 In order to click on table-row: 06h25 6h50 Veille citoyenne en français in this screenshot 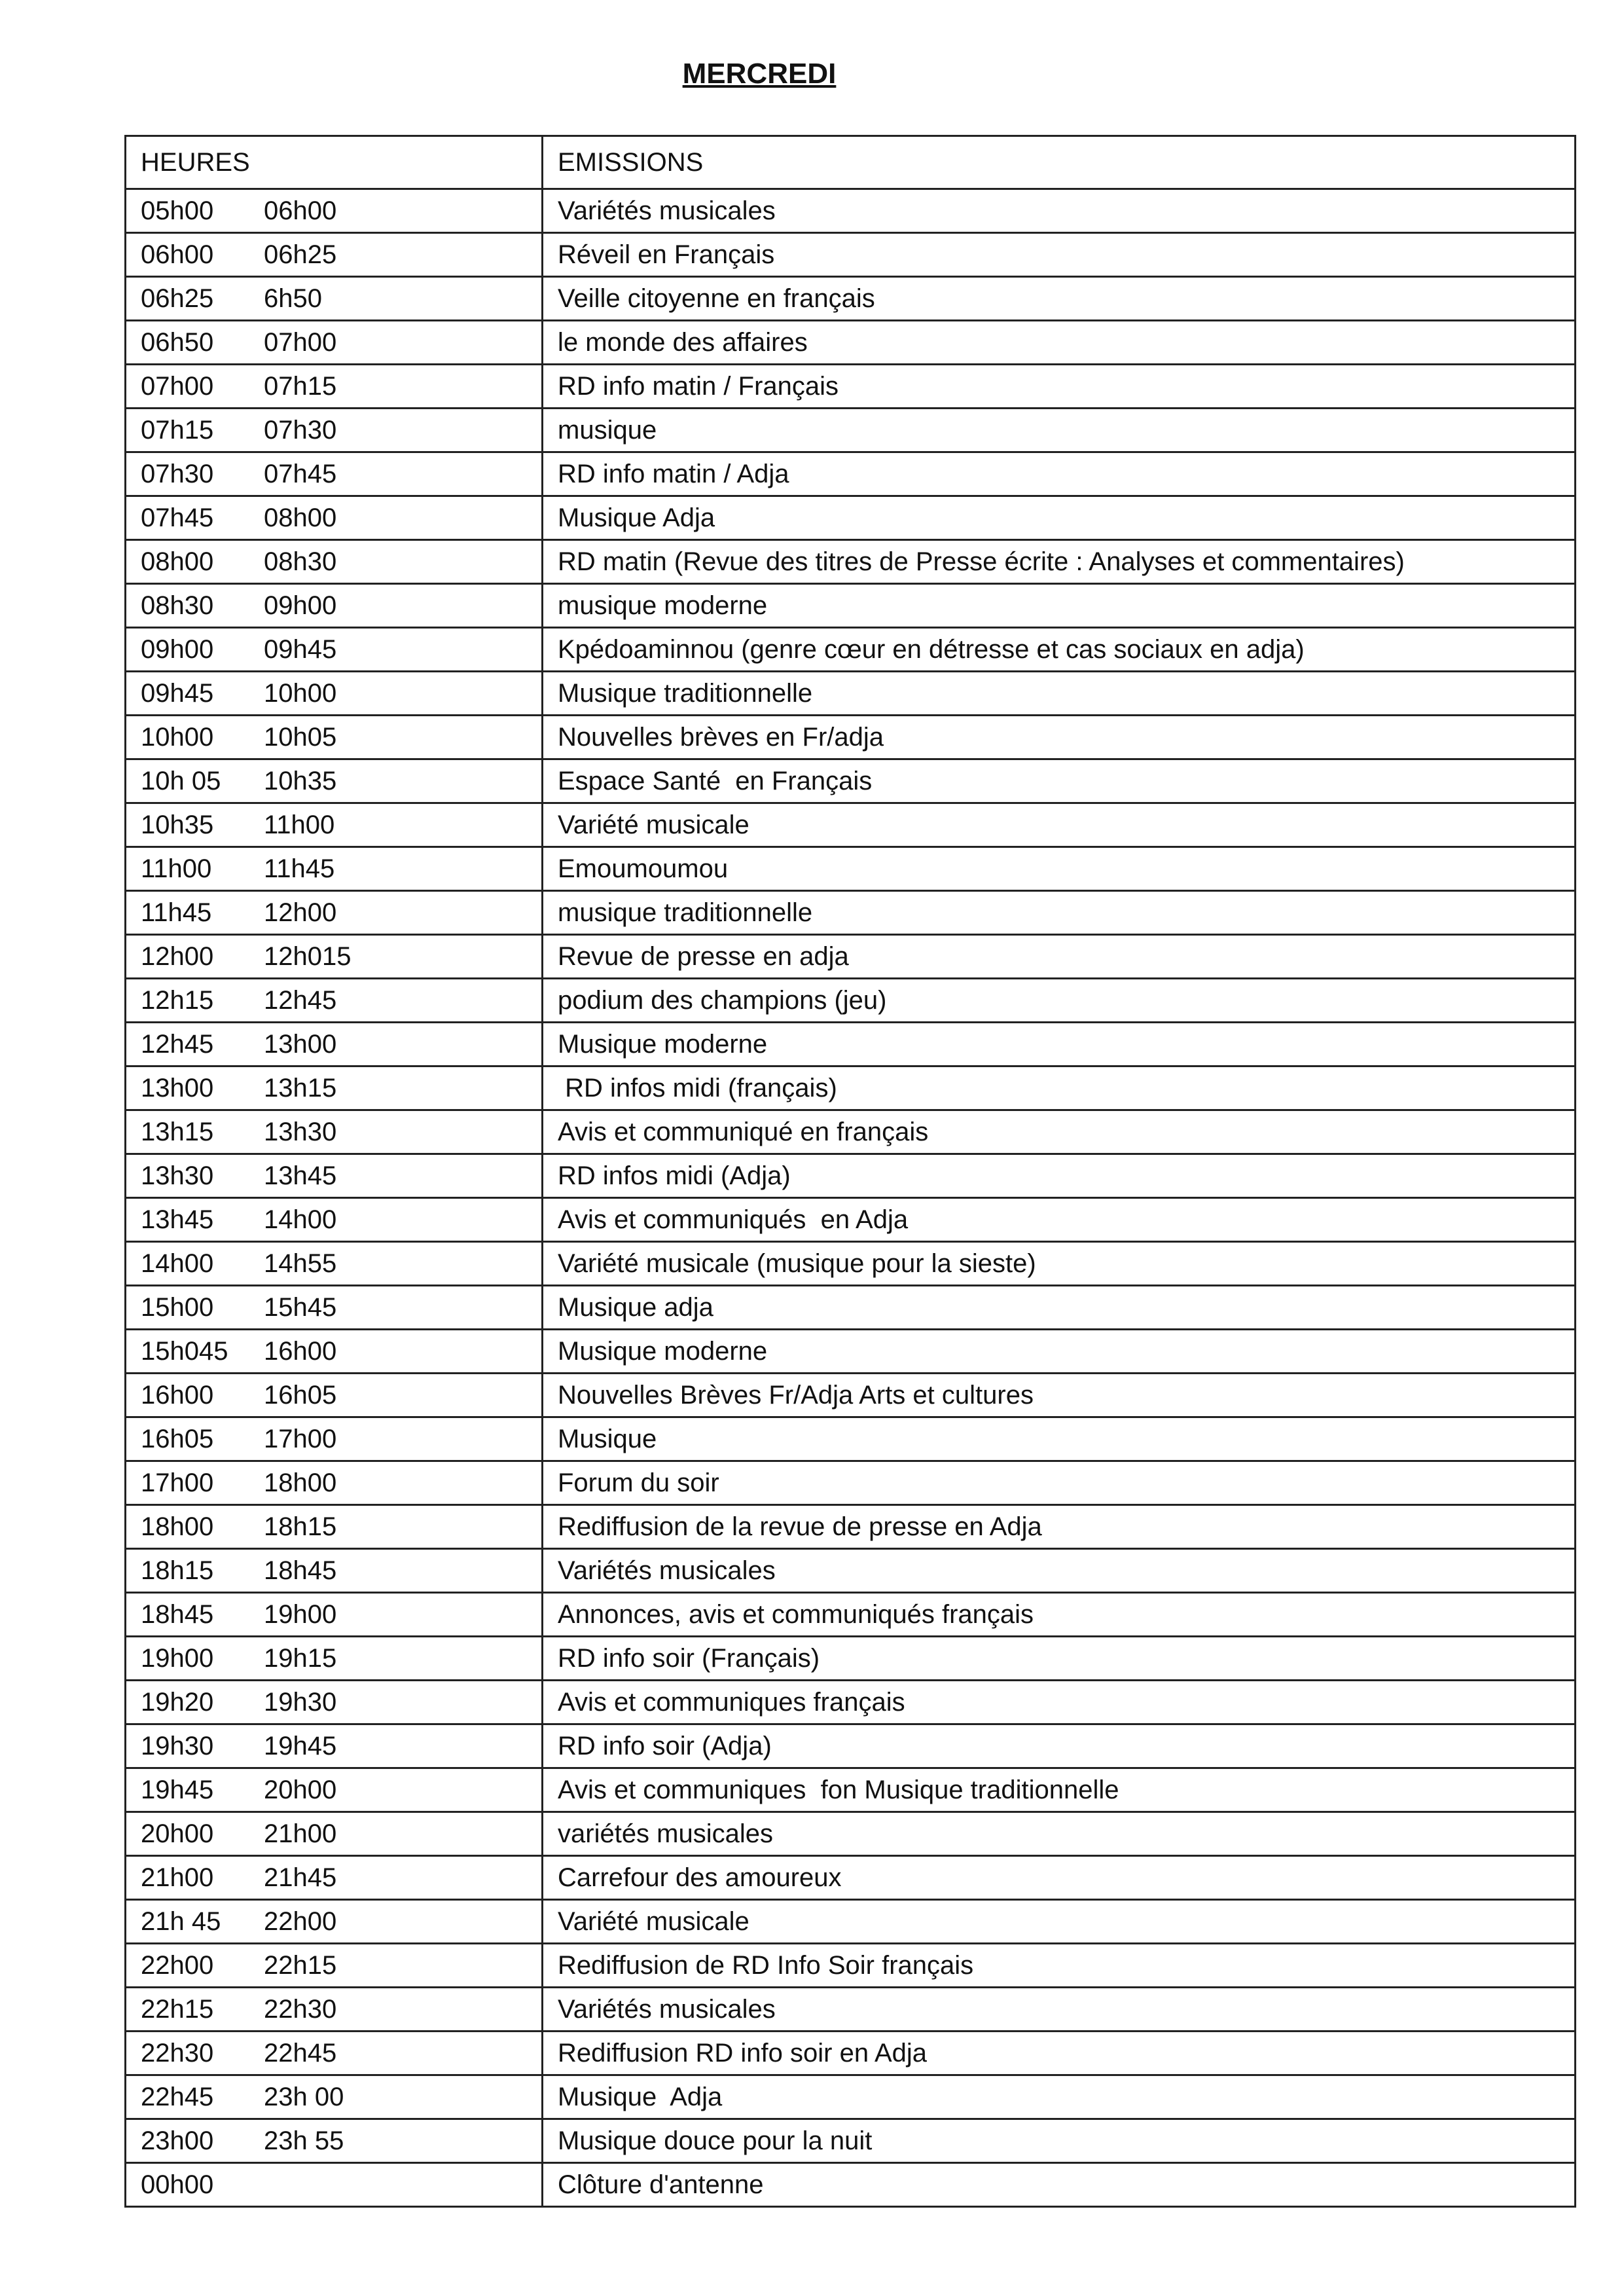, I will do `click(850, 298)`.